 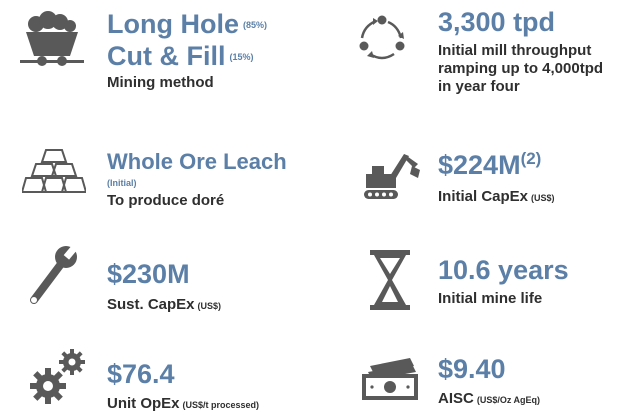 I want to click on throughput-line-1: Initial mill throughput, so click(x=515, y=50).